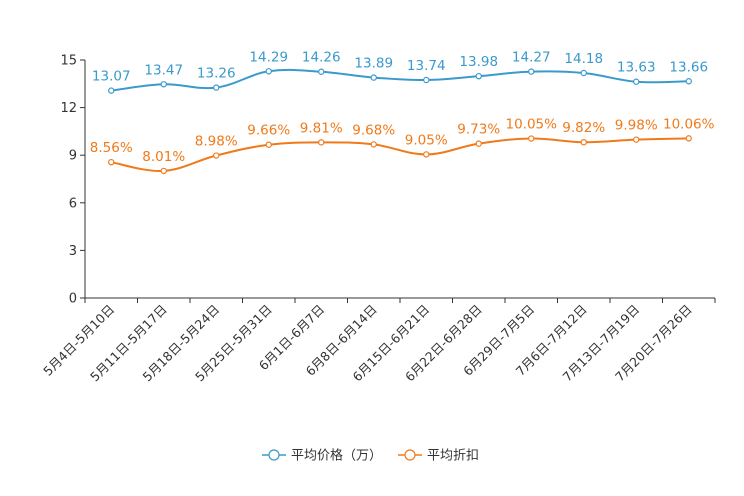  I want to click on data-label: 9.73%, so click(478, 130).